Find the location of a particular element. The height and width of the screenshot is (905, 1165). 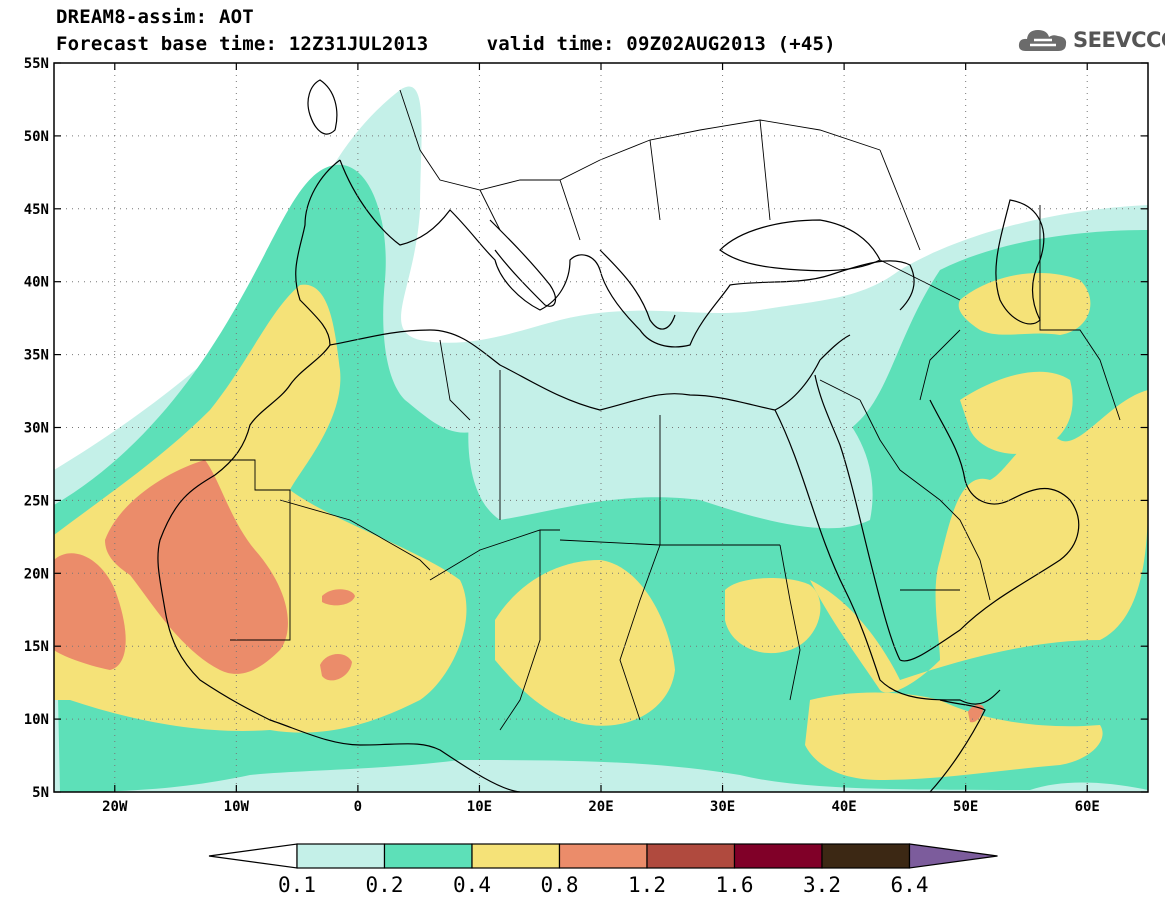

coast-europe is located at coordinates (627, 253).